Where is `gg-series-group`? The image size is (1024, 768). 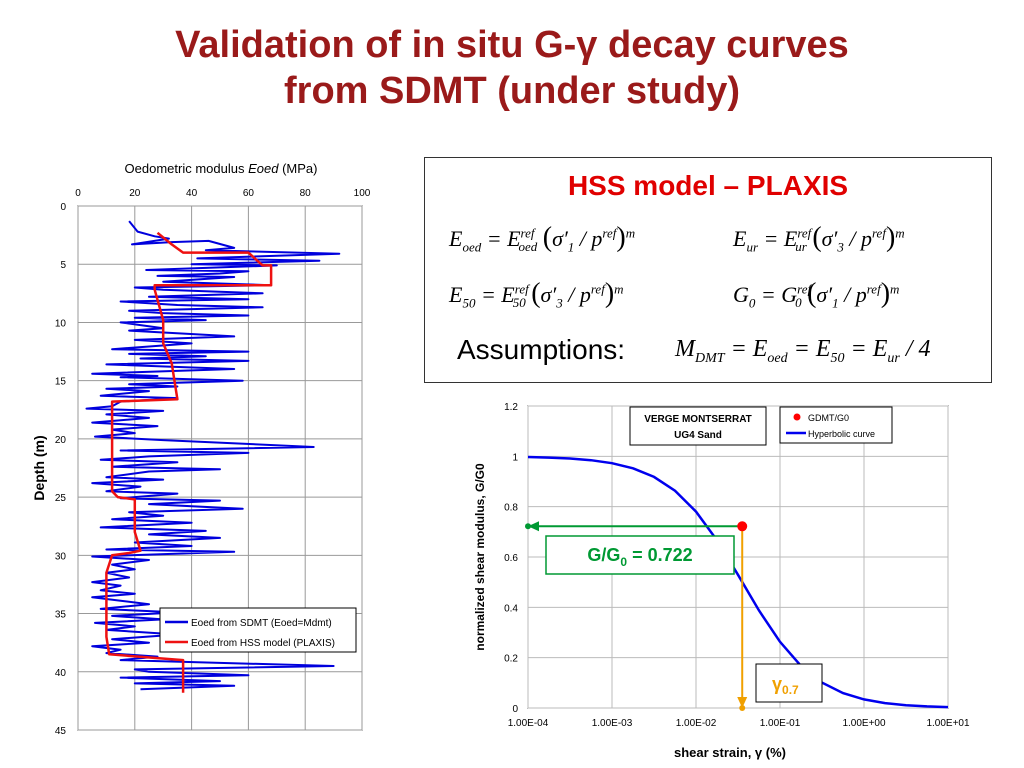 gg-series-group is located at coordinates (737, 583).